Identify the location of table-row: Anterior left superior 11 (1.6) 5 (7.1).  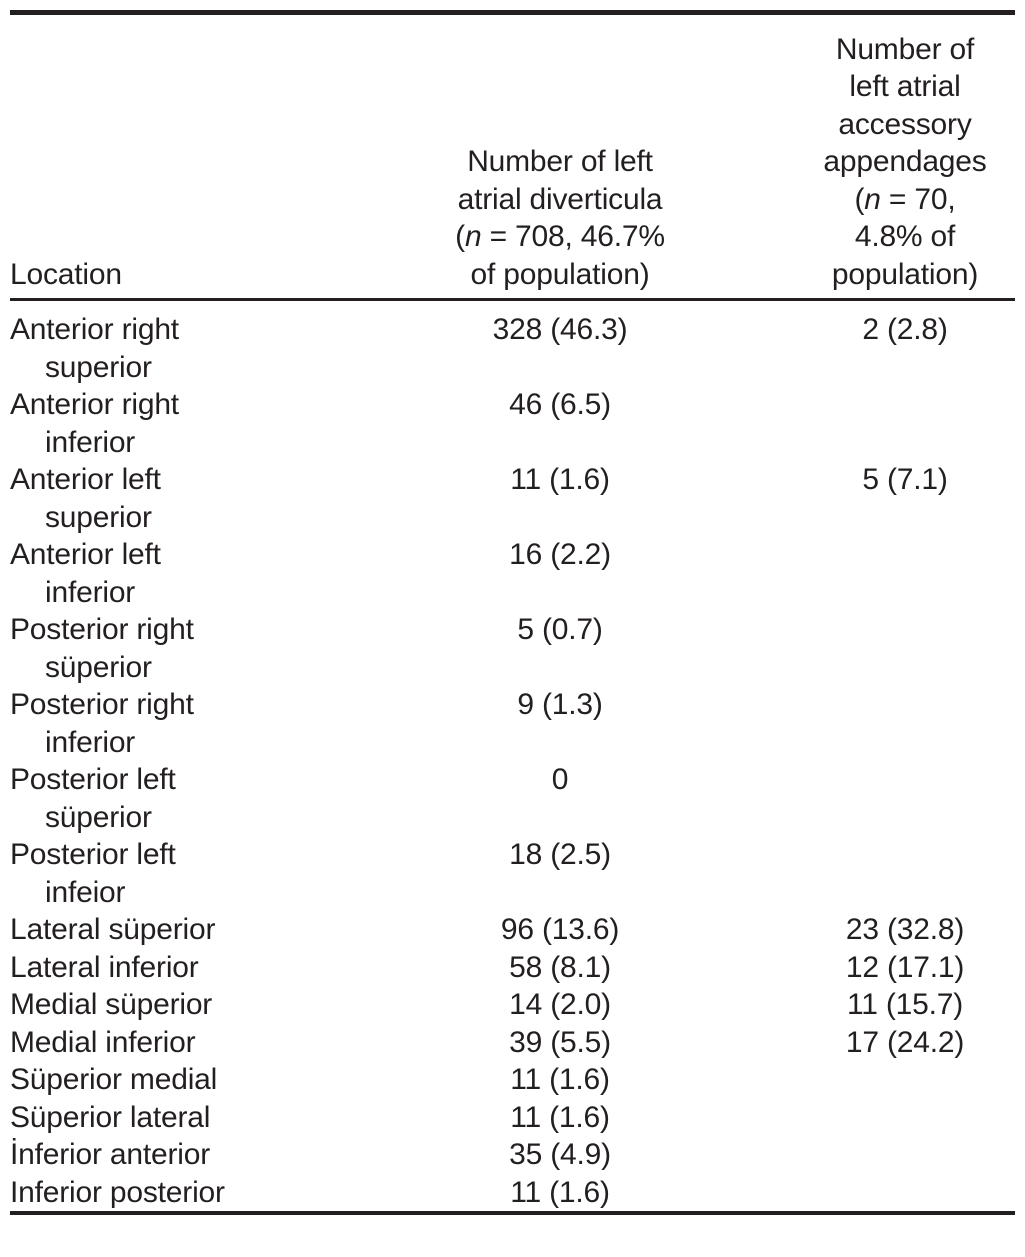
(512, 498).